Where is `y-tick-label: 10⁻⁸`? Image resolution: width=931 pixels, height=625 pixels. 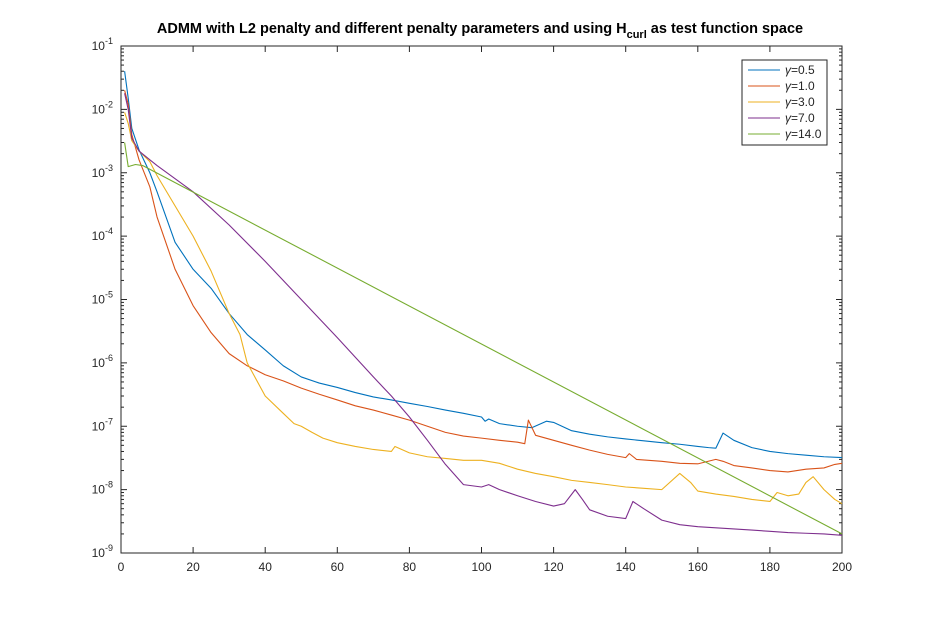 y-tick-label: 10⁻⁸ is located at coordinates (102, 488).